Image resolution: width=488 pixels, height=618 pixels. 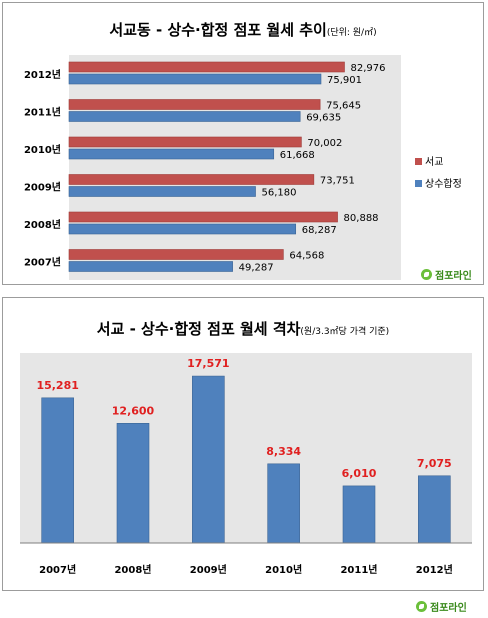 I want to click on data-label: 64,568, so click(x=306, y=256).